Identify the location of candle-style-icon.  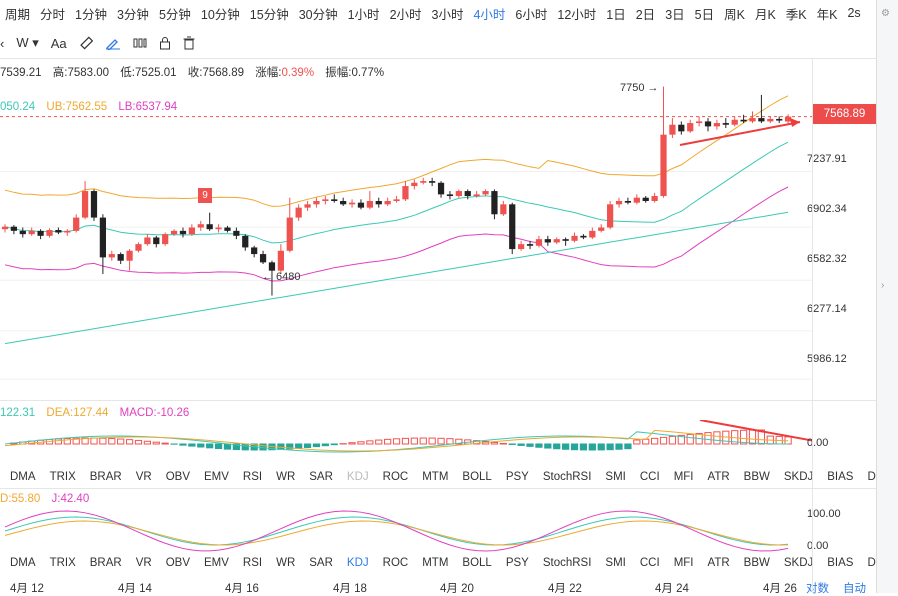
(140, 43).